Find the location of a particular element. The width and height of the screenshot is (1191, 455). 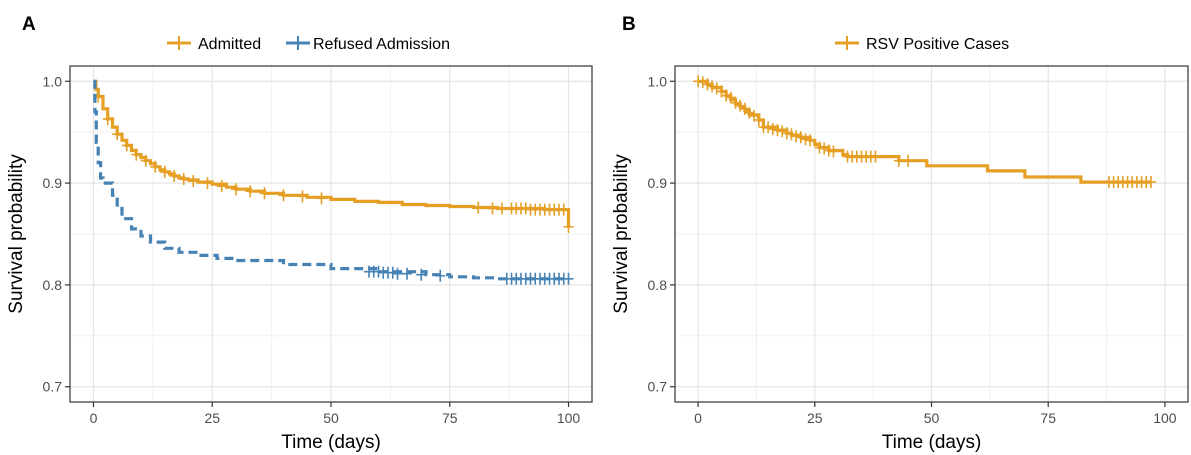

panel-a-x-ticks: 0 25 50 75 100 is located at coordinates (335, 414).